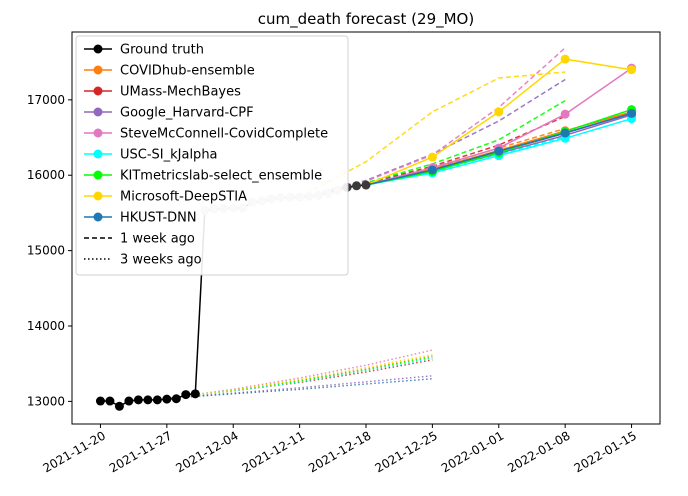 This screenshot has width=688, height=496. I want to click on legend-entry-covidhub-ensemble: COVIDhub-ensemble, so click(169, 71).